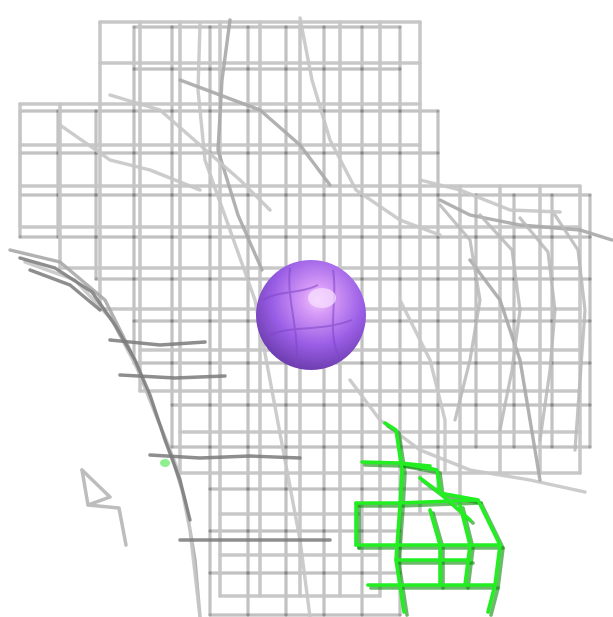  Describe the element at coordinates (429, 519) in the screenshot. I see `green-density-mesh` at that location.